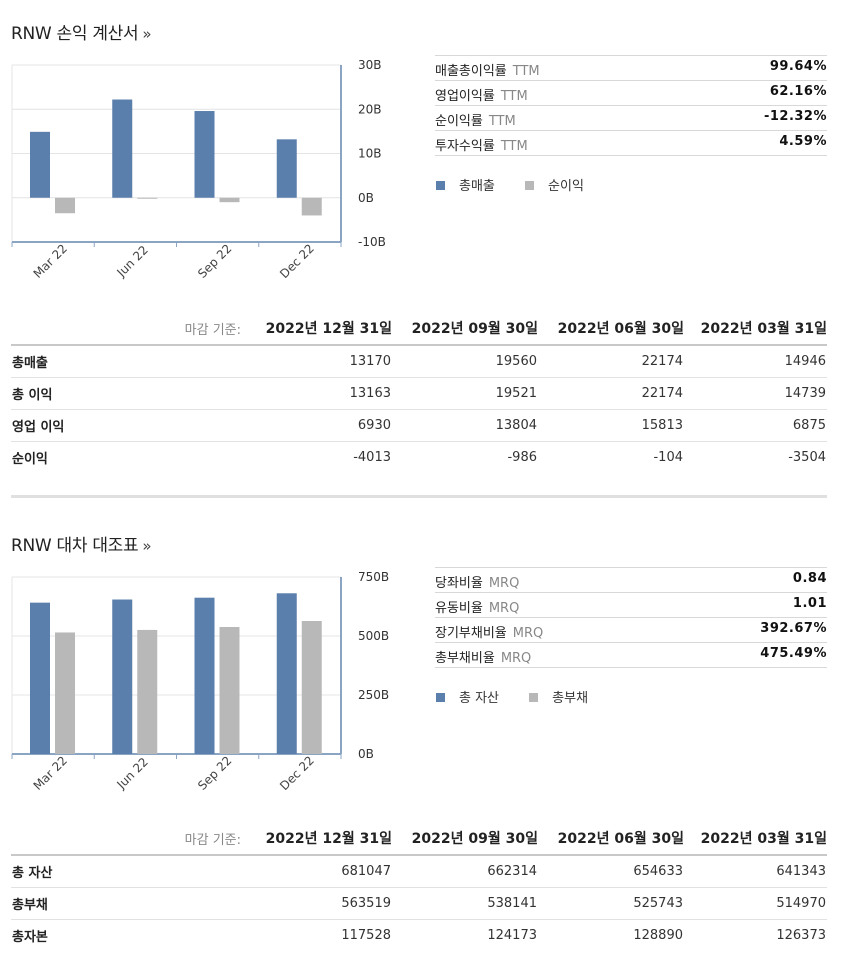  Describe the element at coordinates (798, 91) in the screenshot. I see `ratio-value: 62.16%` at that location.